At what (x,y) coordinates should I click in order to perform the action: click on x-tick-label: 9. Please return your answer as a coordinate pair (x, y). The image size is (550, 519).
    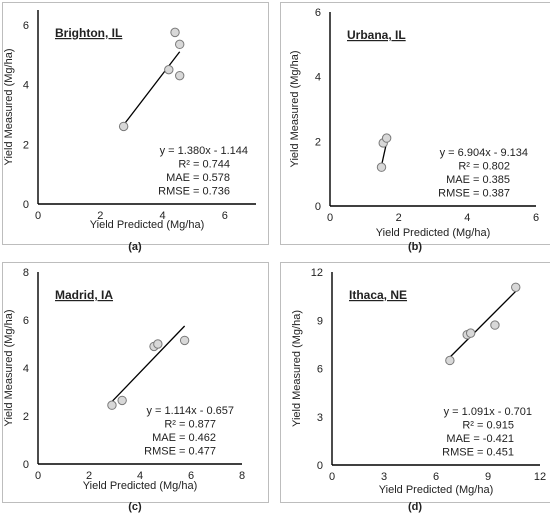
    Looking at the image, I should click on (488, 477).